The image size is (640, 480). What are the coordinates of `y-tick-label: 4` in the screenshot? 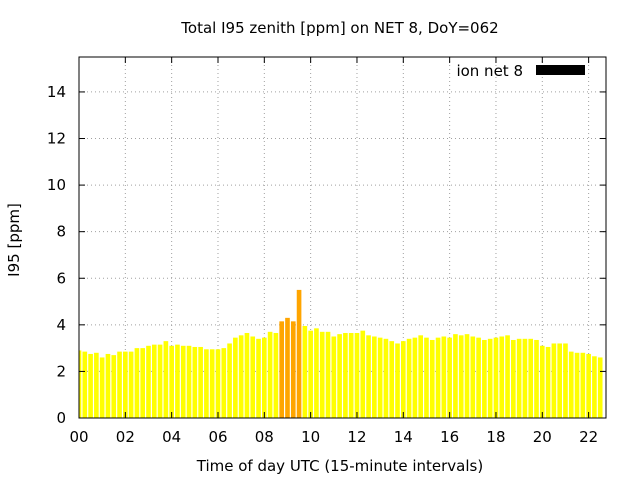 It's located at (61, 325).